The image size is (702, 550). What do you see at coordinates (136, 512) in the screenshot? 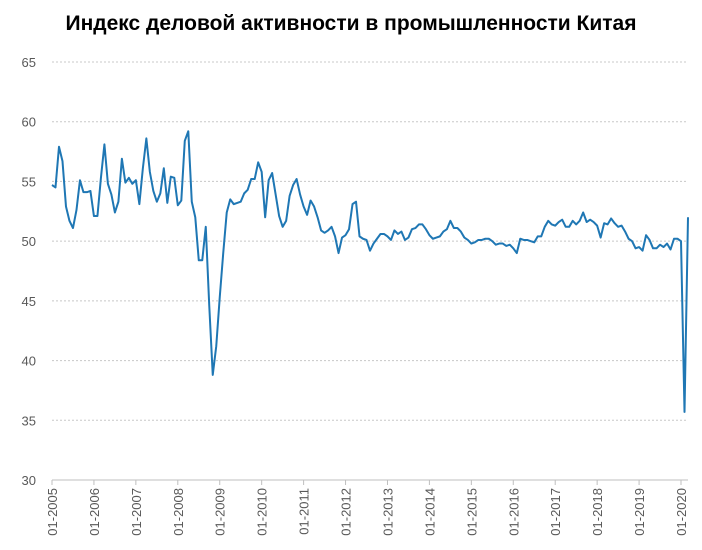
I see `x-tick-label: 01-2007` at bounding box center [136, 512].